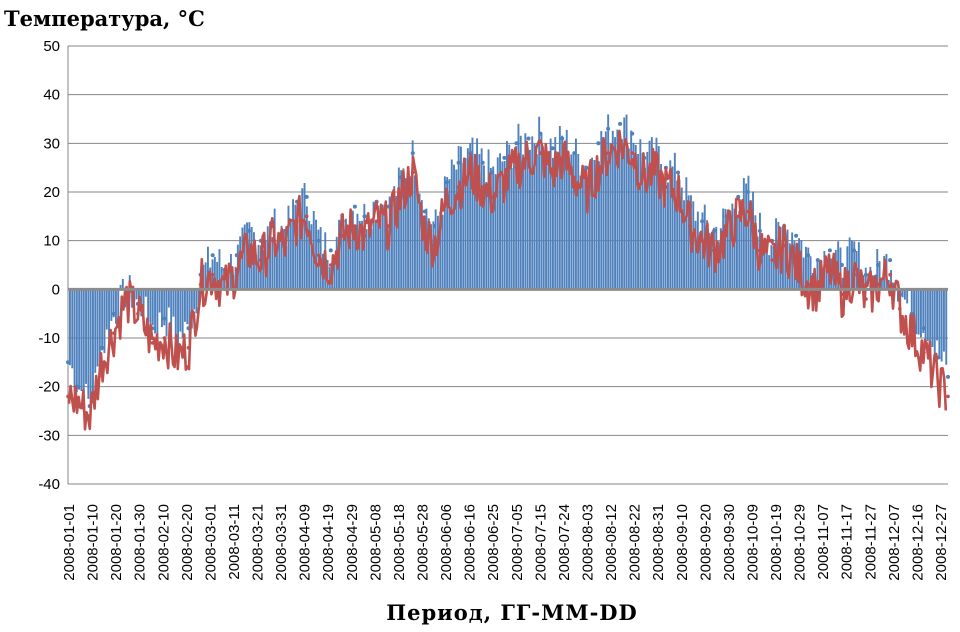 Image resolution: width=960 pixels, height=632 pixels. What do you see at coordinates (493, 542) in the screenshot?
I see `x-tick-label: 2008-06-25` at bounding box center [493, 542].